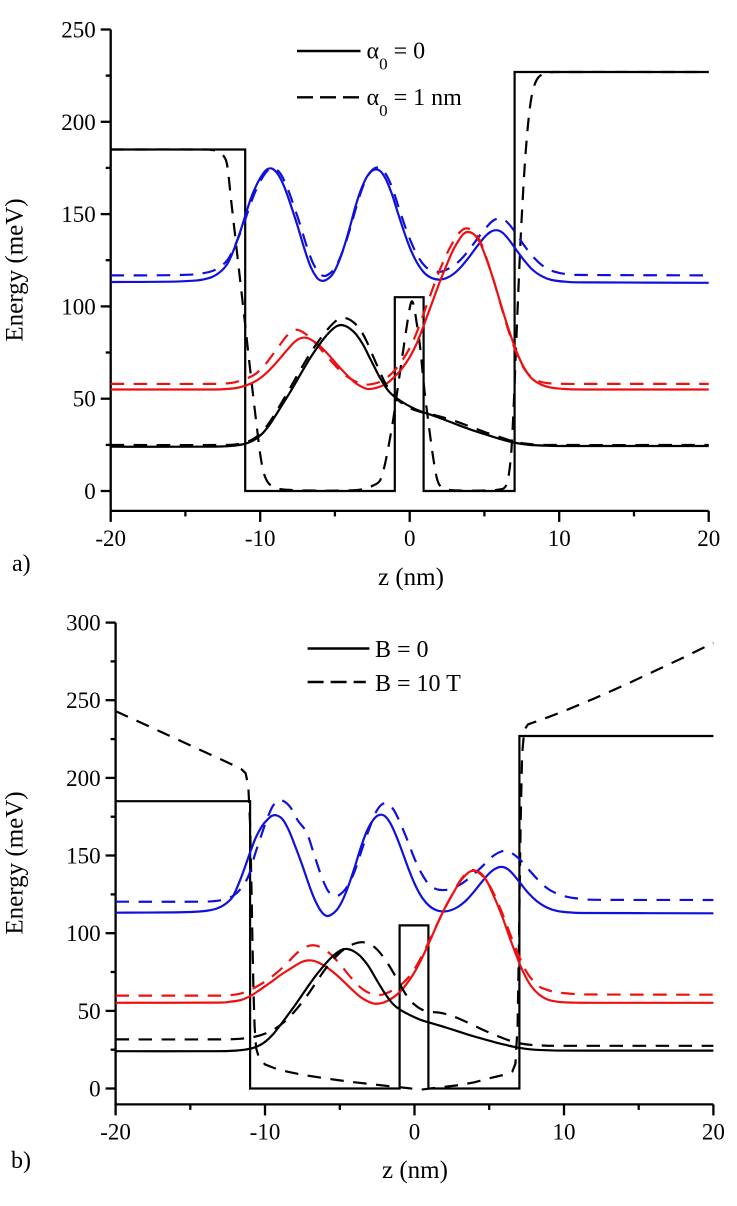  What do you see at coordinates (418, 684) in the screenshot?
I see `svg-text: B = 10 T` at bounding box center [418, 684].